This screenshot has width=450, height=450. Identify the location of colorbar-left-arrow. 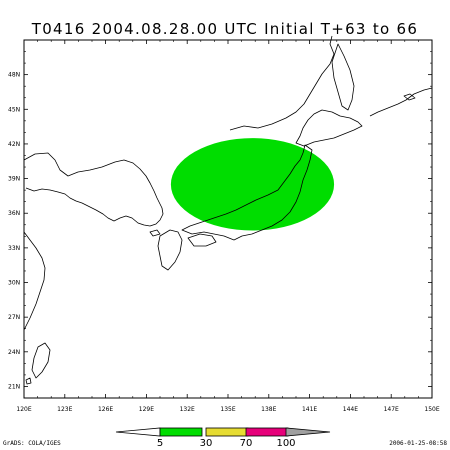
(138, 432).